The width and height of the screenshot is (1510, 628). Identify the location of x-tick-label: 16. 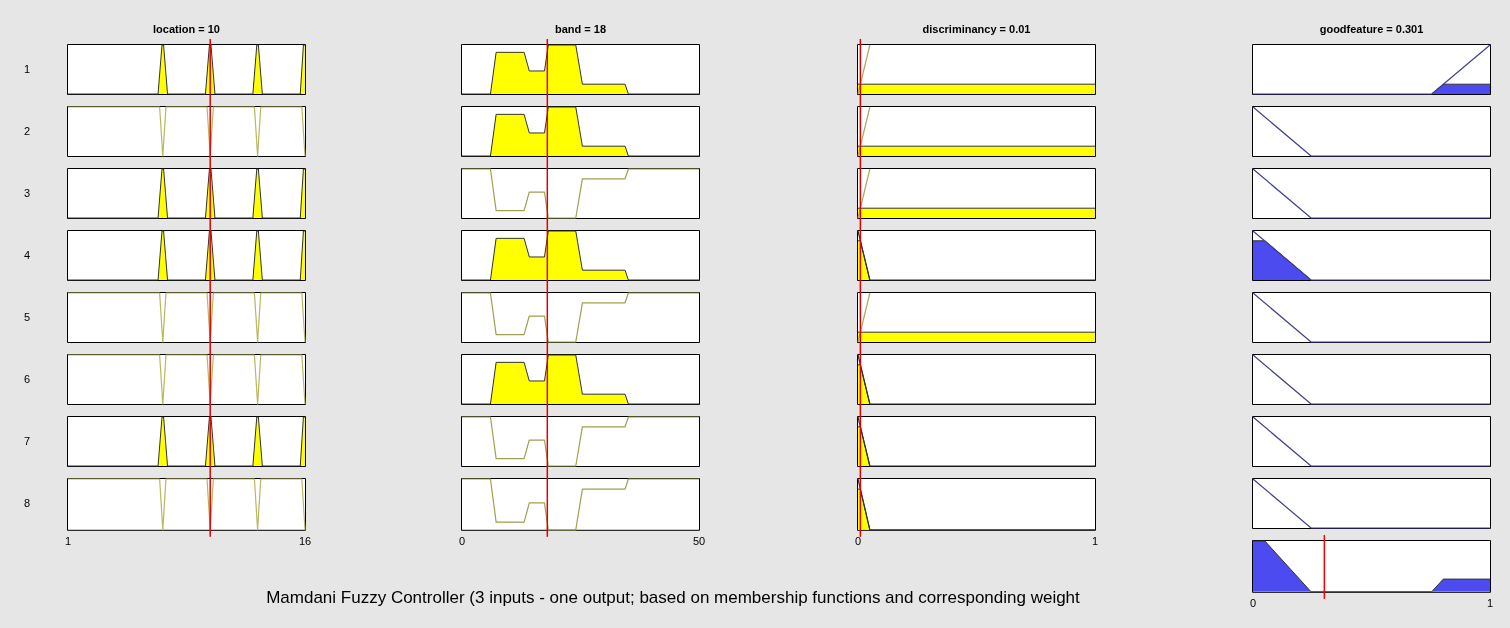
(305, 541).